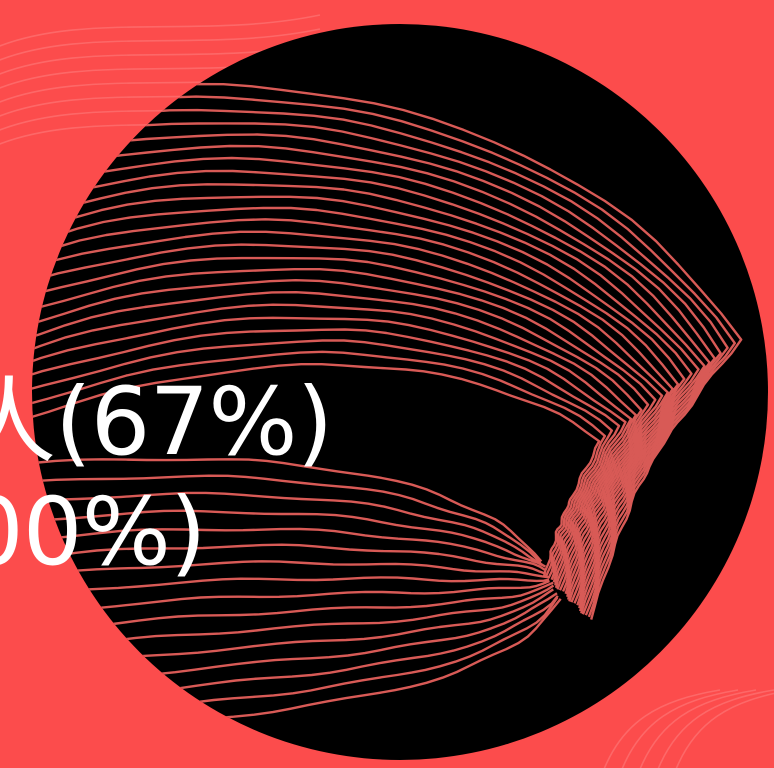 This screenshot has width=774, height=768. What do you see at coordinates (103, 532) in the screenshot?
I see `caption-line-2: 00%)` at bounding box center [103, 532].